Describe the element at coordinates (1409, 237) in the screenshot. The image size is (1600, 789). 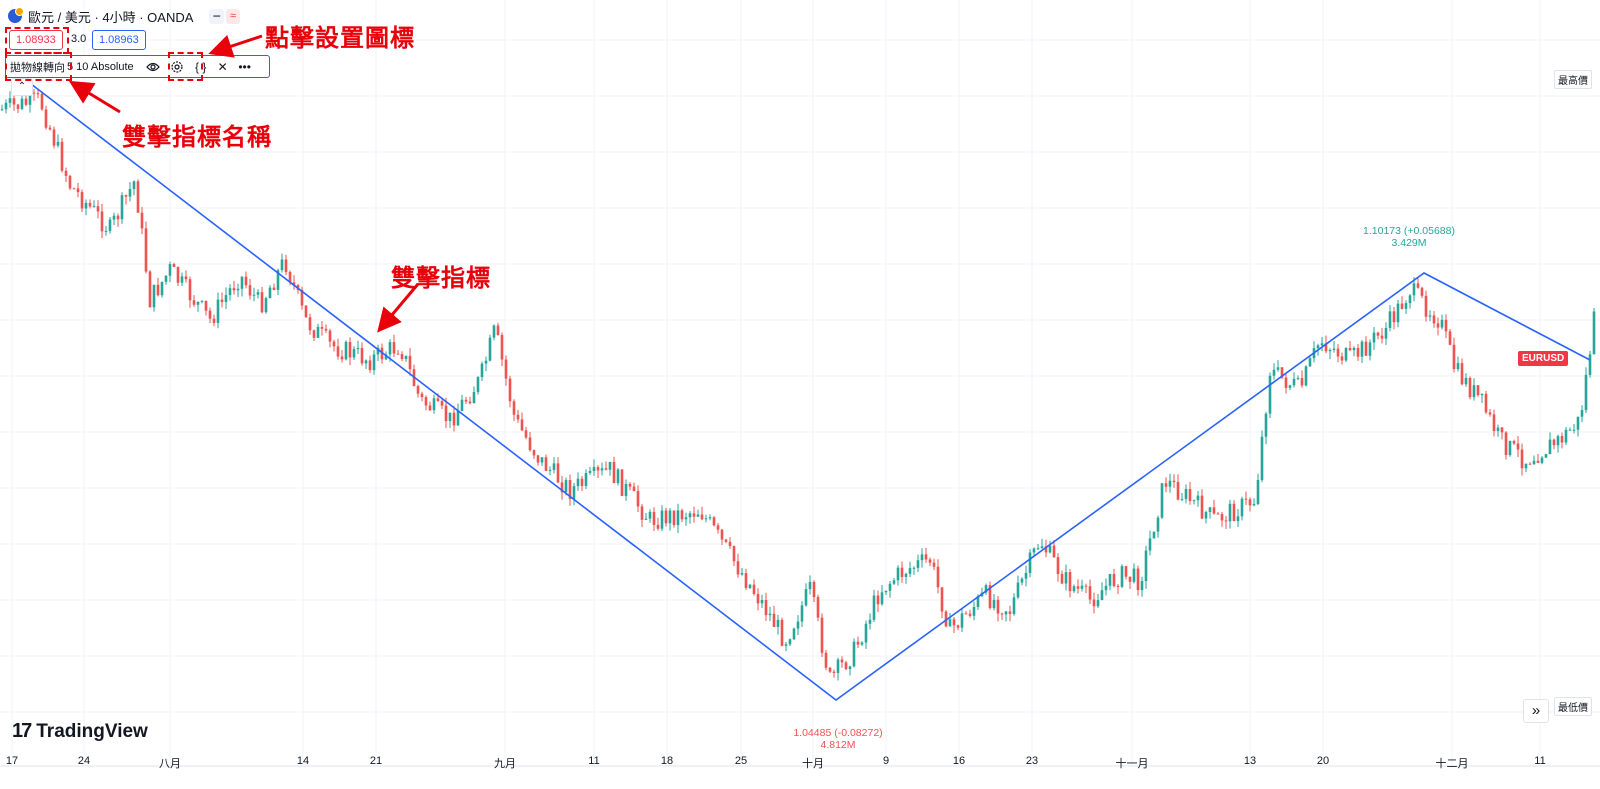
I see `high-extreme-label: 1.10173 (+0.05688) 3.429M` at that location.